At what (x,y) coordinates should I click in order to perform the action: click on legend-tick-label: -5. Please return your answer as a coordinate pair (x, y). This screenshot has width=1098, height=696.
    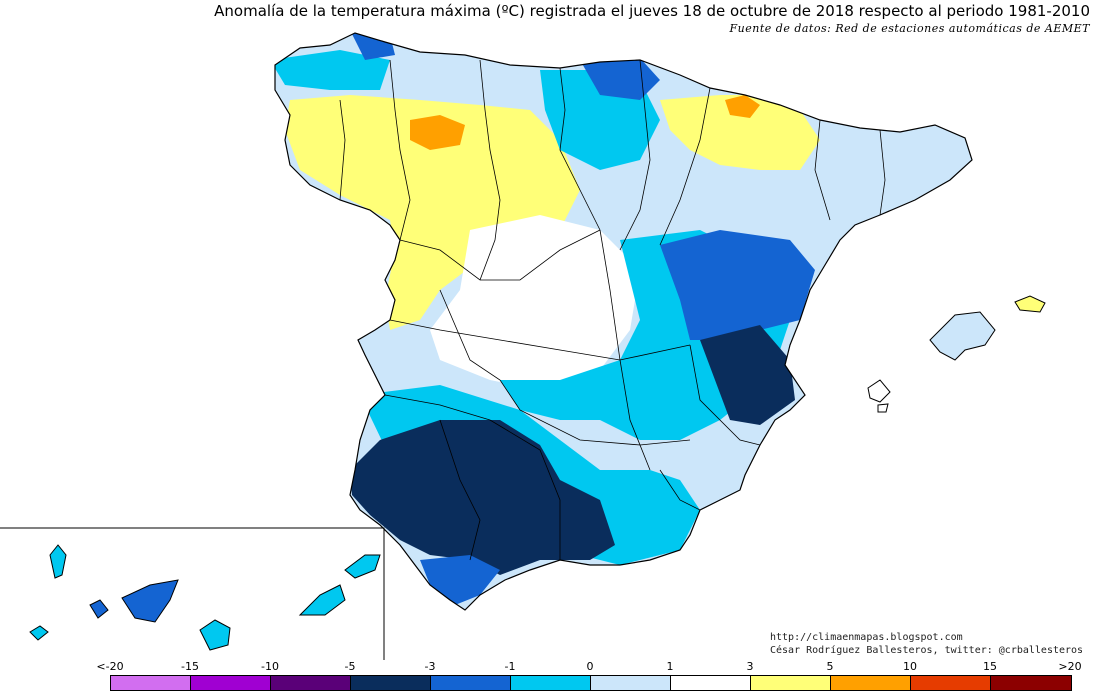
    Looking at the image, I should click on (350, 666).